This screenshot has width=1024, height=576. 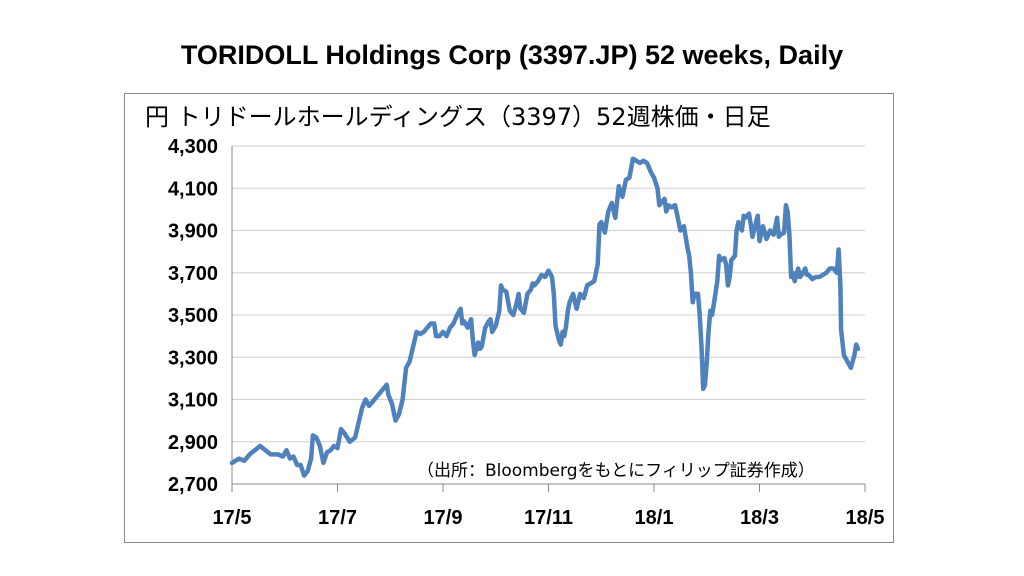 What do you see at coordinates (548, 518) in the screenshot?
I see `x-tick-label: 17/11` at bounding box center [548, 518].